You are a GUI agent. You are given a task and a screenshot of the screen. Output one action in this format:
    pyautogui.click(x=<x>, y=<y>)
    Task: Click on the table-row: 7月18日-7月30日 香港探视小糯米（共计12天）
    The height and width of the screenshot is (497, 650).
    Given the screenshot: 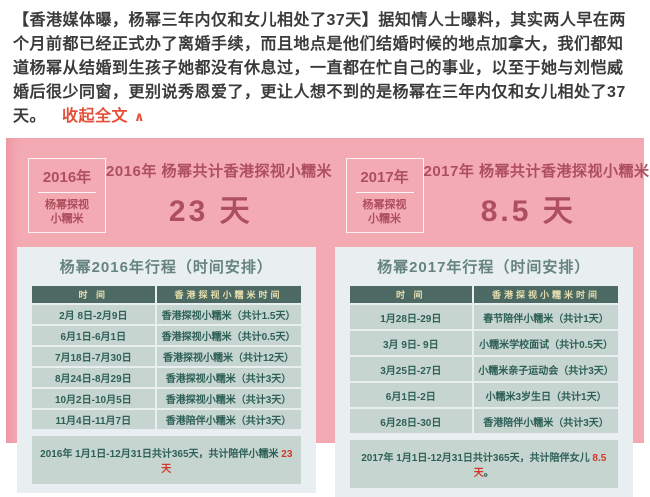 What is the action you would take?
    pyautogui.click(x=166, y=356)
    